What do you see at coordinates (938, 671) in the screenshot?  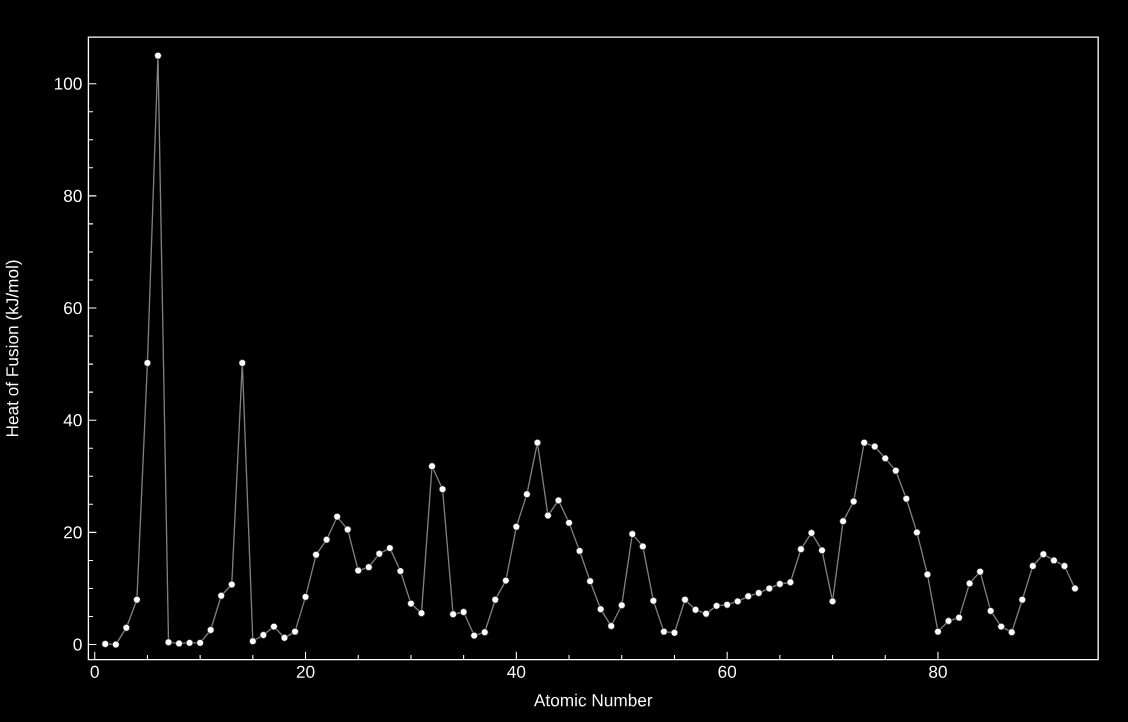 I see `x-tick-label: 80` at bounding box center [938, 671].